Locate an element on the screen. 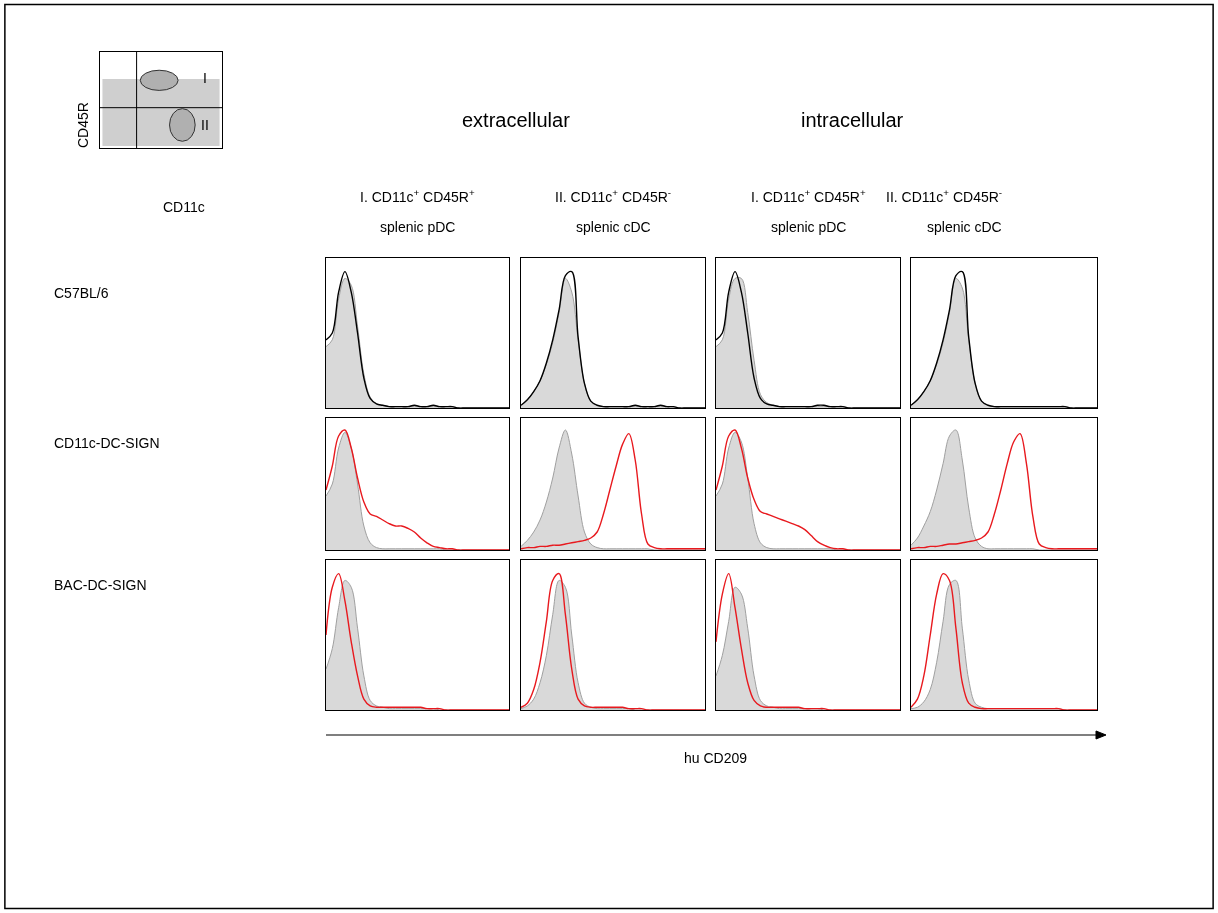 Image resolution: width=1218 pixels, height=913 pixels. y-axis-title: CD11c-DC-SIGN is located at coordinates (107, 443).